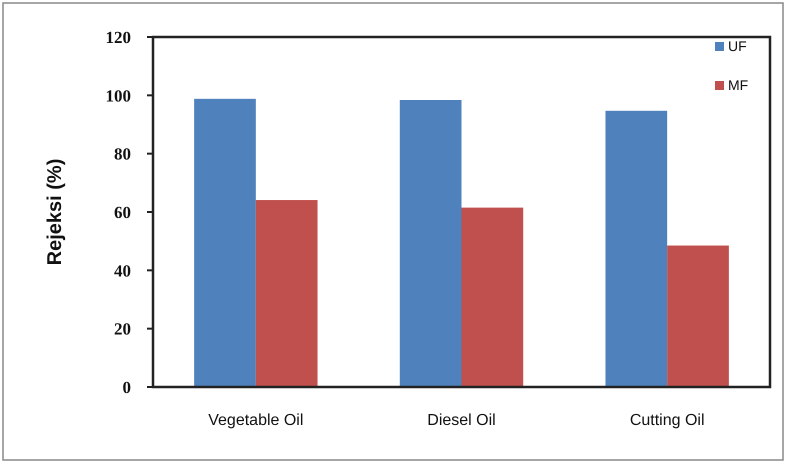 This screenshot has width=786, height=463. I want to click on y-tick-label: 120, so click(118, 37).